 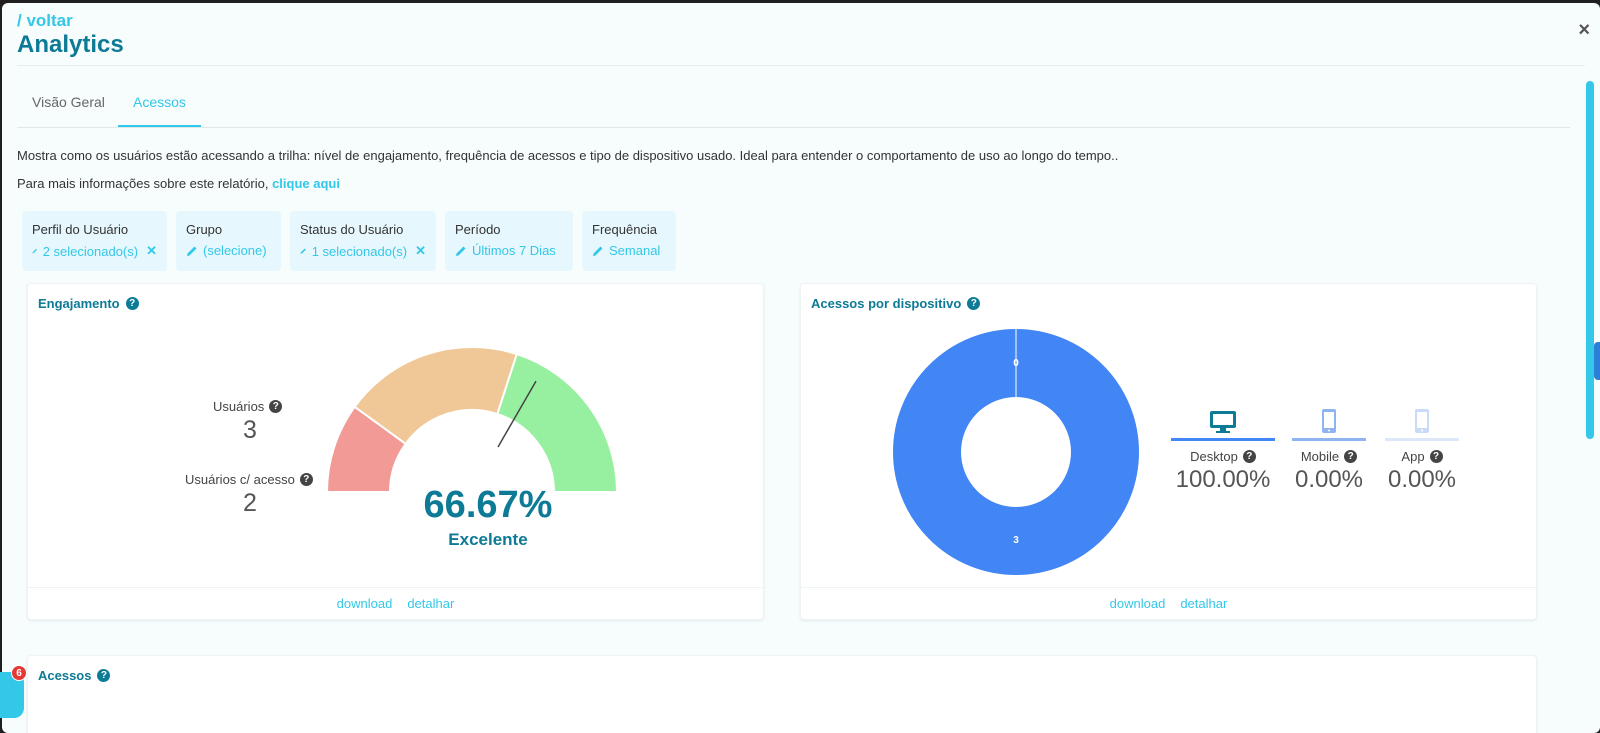 I want to click on engagement-title: Engajamento ?, so click(x=88, y=303).